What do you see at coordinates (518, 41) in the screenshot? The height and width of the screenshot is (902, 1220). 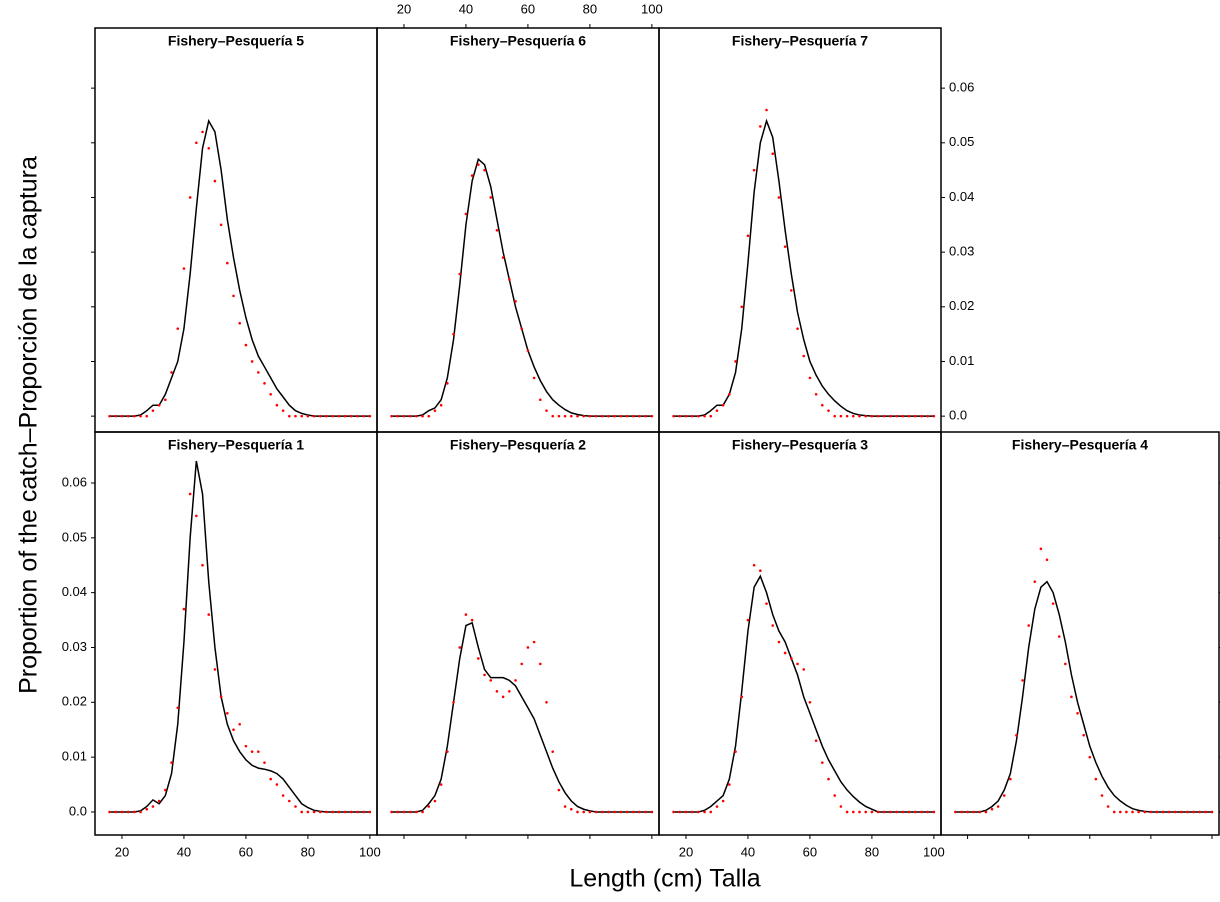 I see `panel-title: Fishery–Pesquería 6` at bounding box center [518, 41].